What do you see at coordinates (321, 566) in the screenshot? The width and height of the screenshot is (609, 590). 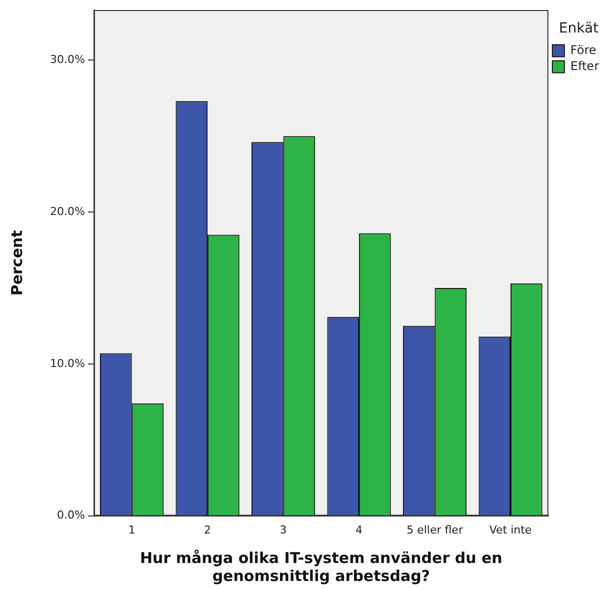 I see `x-axis-title: Hur många olika IT-system använder du en genomsnittlig arbetsdag?` at bounding box center [321, 566].